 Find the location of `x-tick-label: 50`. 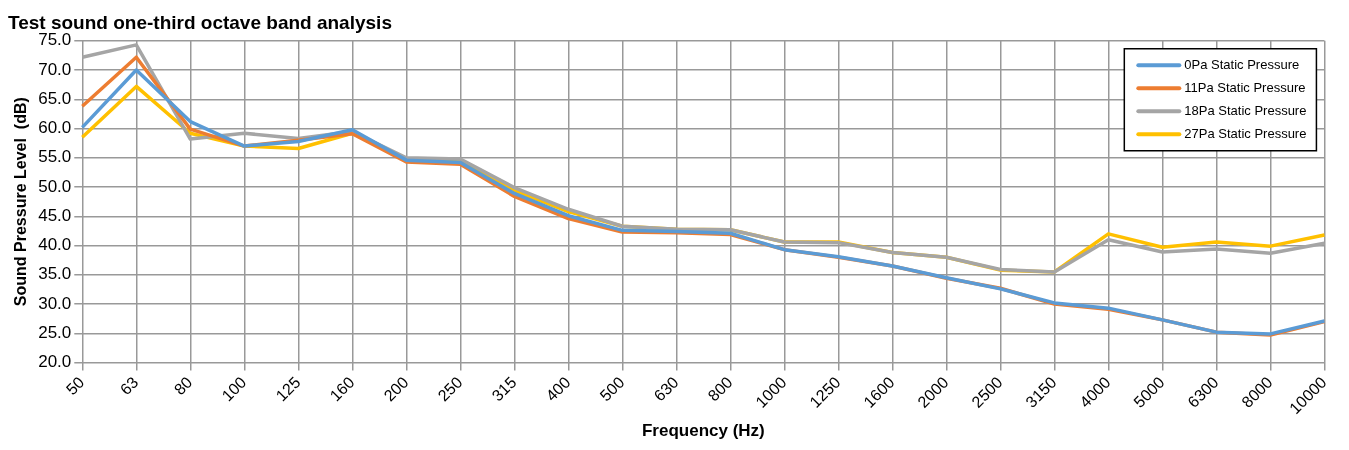

x-tick-label: 50 is located at coordinates (75, 386).